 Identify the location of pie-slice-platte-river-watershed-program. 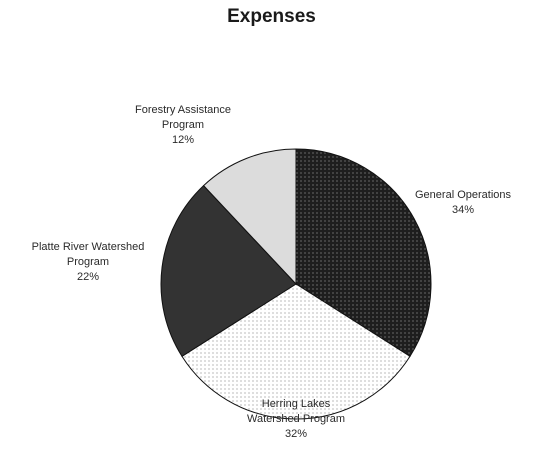
(228, 271).